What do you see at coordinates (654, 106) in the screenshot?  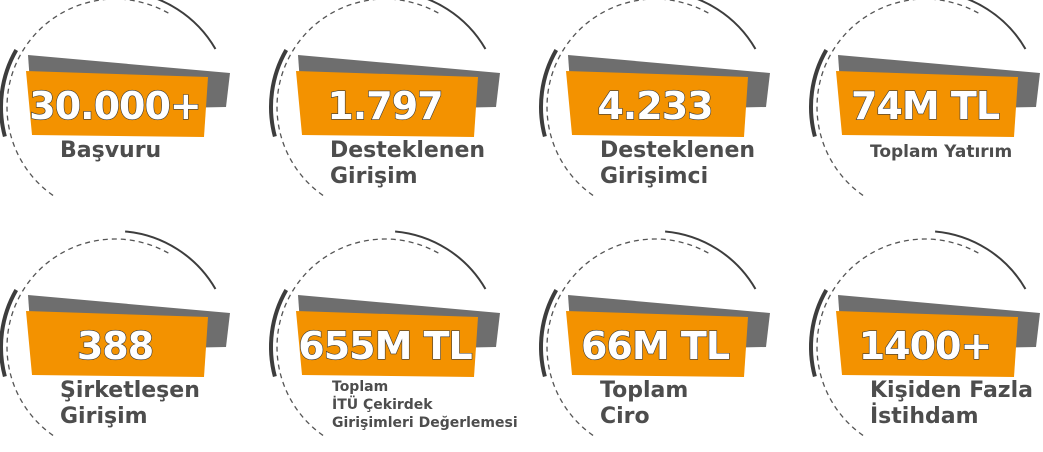 I see `stat-value: 4.233` at bounding box center [654, 106].